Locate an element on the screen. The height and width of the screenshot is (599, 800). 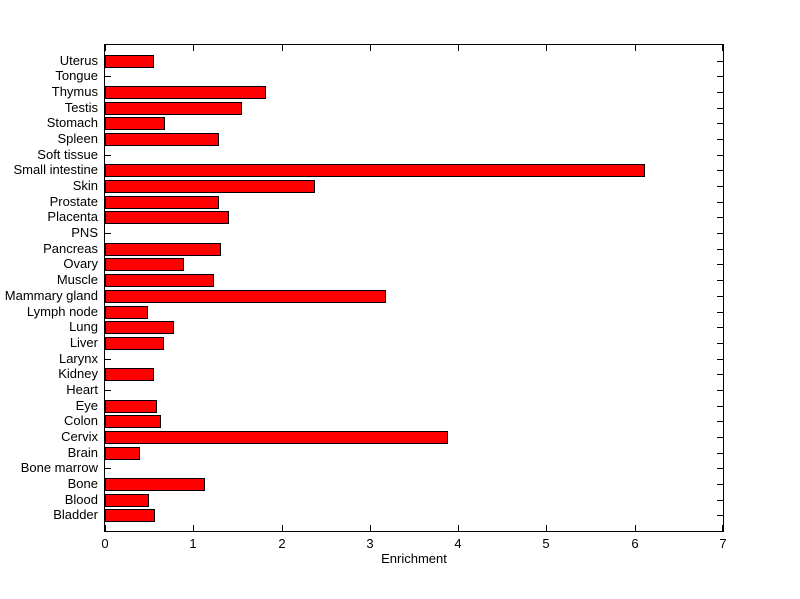
category-label: Brain is located at coordinates (82, 452).